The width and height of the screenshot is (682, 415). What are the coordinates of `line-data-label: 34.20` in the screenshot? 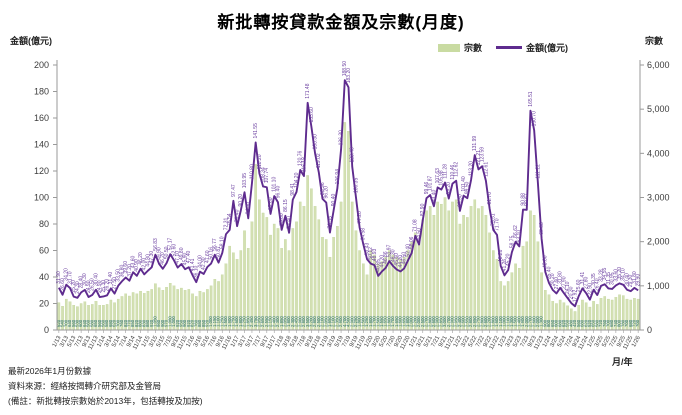 It's located at (67, 274).